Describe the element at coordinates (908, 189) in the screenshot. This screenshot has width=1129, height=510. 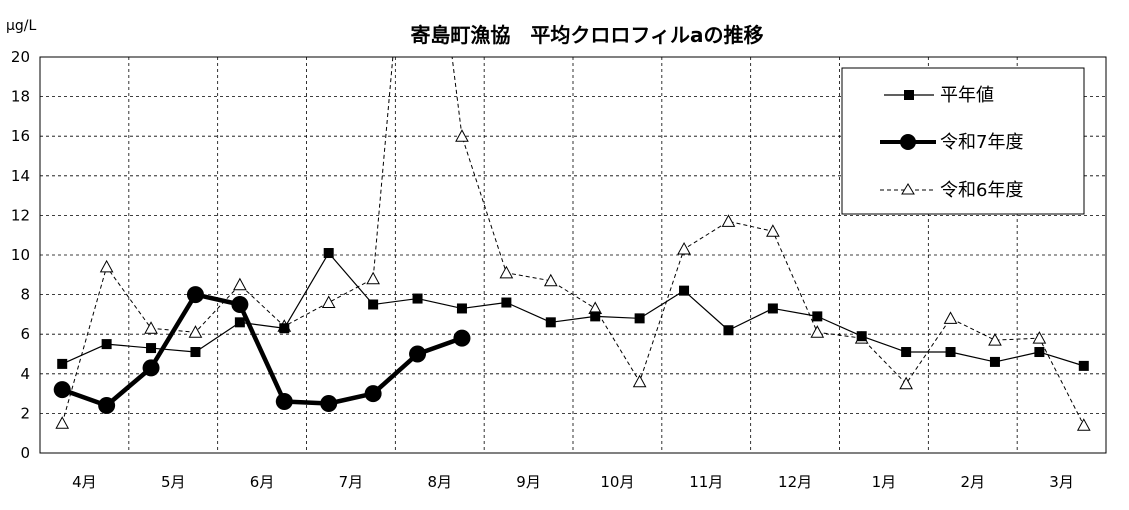
I see `legend-triangle-icon` at that location.